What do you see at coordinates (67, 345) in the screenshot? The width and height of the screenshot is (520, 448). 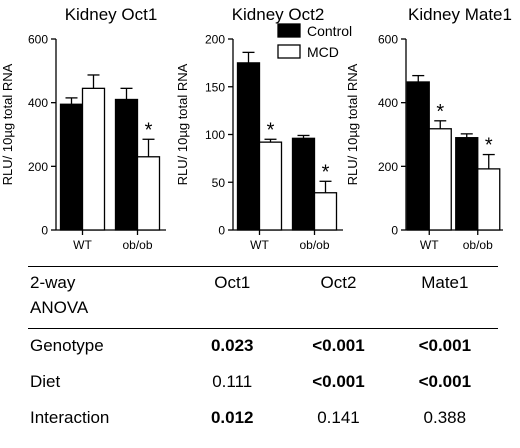 I see `row-label: Genotype` at bounding box center [67, 345].